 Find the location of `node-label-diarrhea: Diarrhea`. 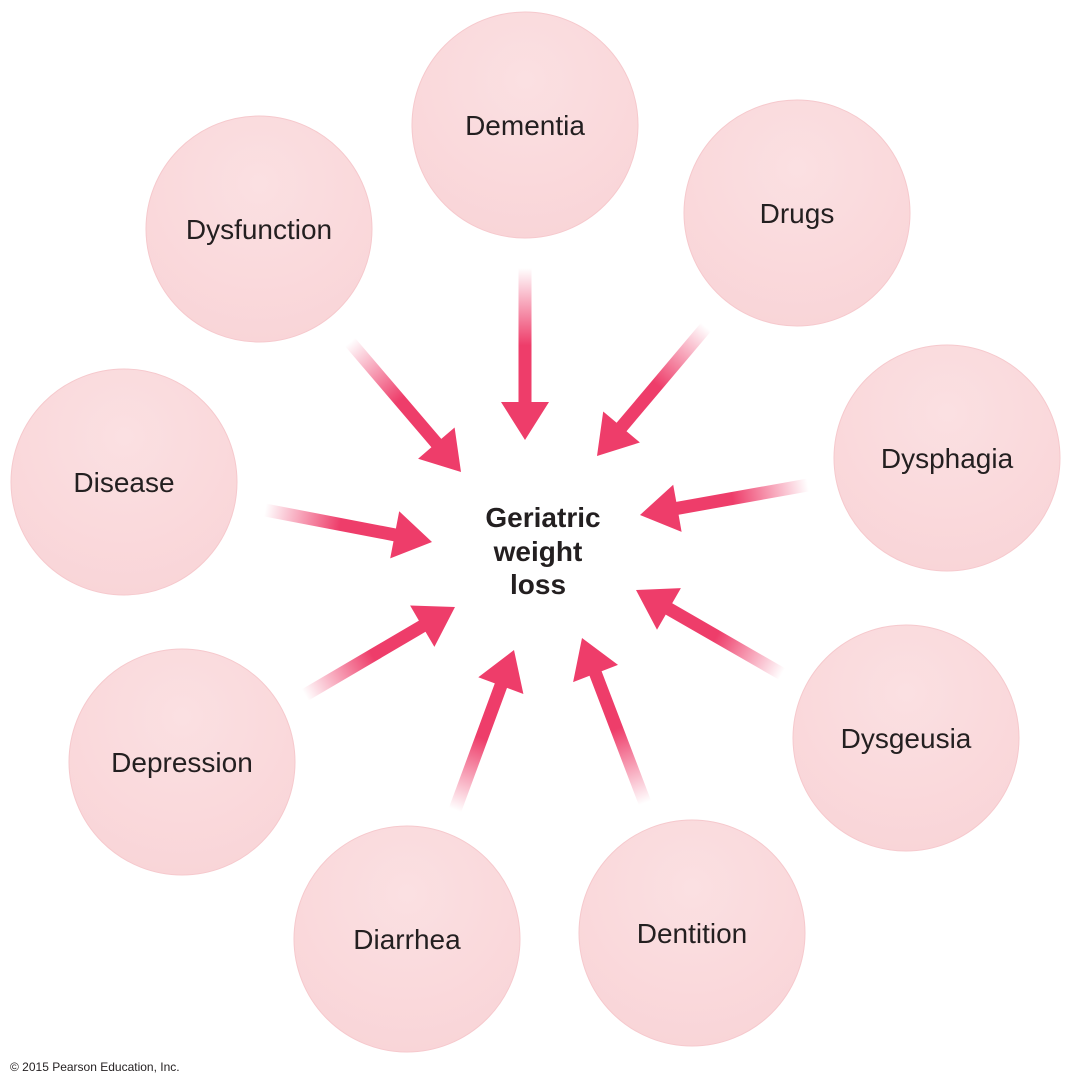

node-label-diarrhea: Diarrhea is located at coordinates (407, 939).